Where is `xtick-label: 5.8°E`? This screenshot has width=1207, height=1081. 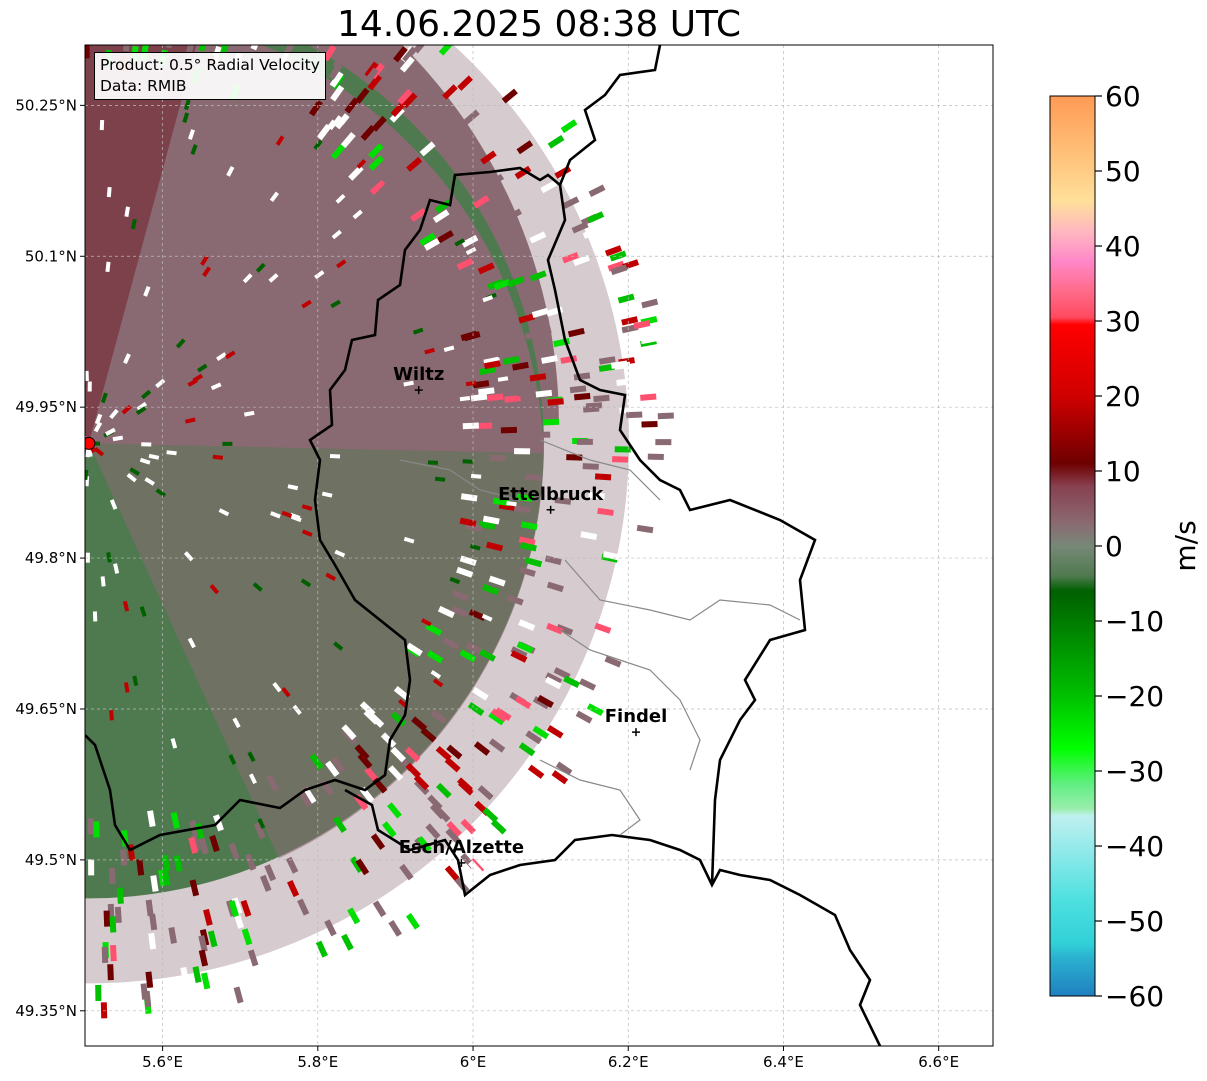 xtick-label: 5.8°E is located at coordinates (317, 1062).